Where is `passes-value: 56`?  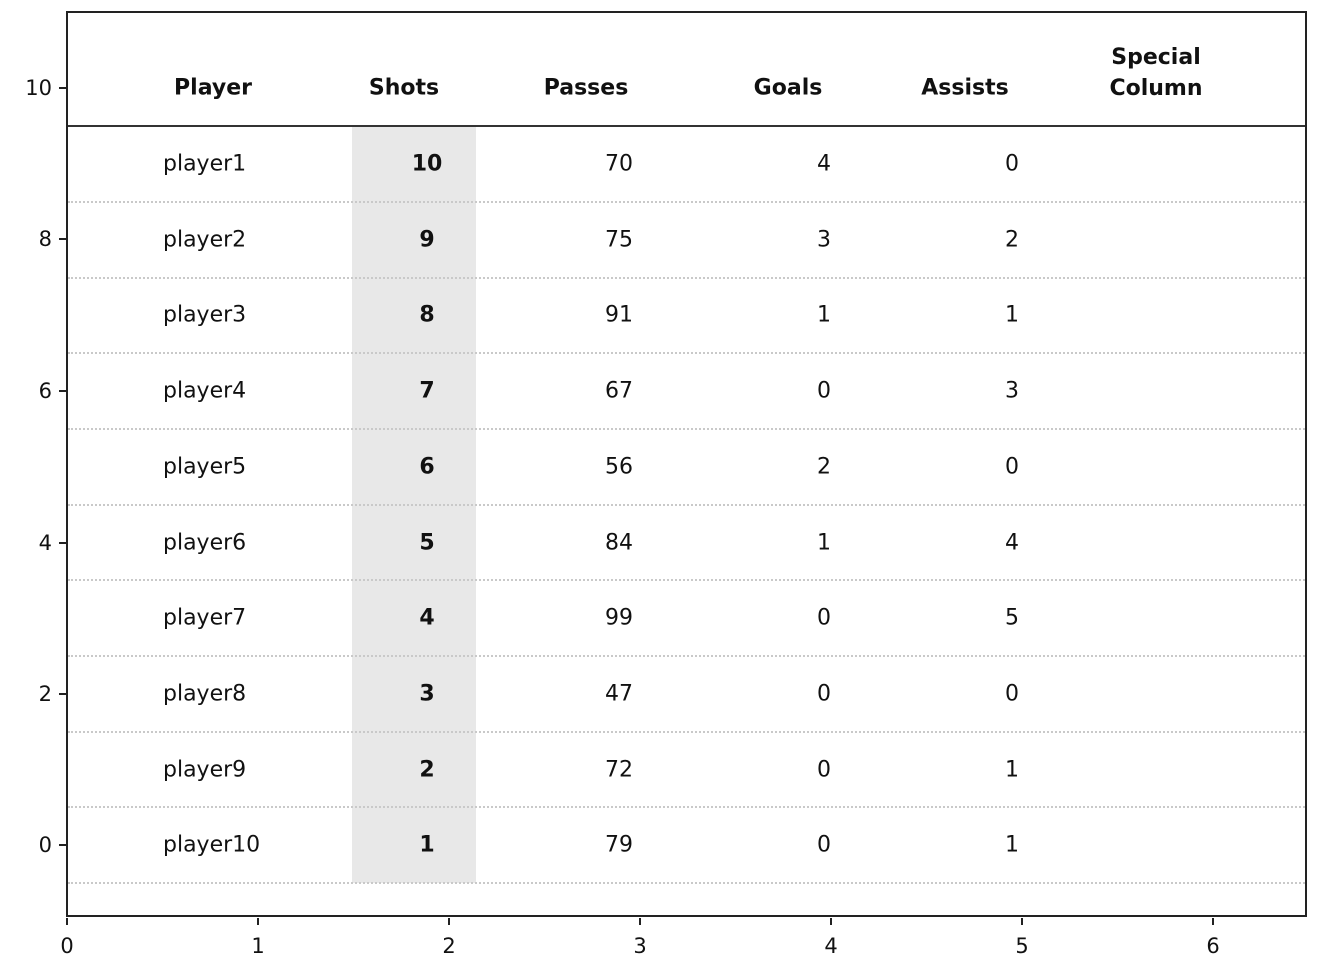 passes-value: 56 is located at coordinates (619, 467).